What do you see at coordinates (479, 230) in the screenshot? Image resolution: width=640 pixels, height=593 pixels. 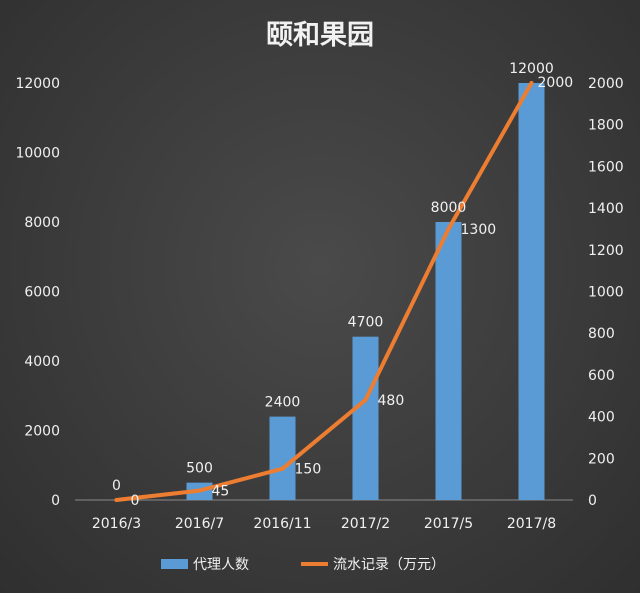 I see `line-data-label: 1300` at bounding box center [479, 230].